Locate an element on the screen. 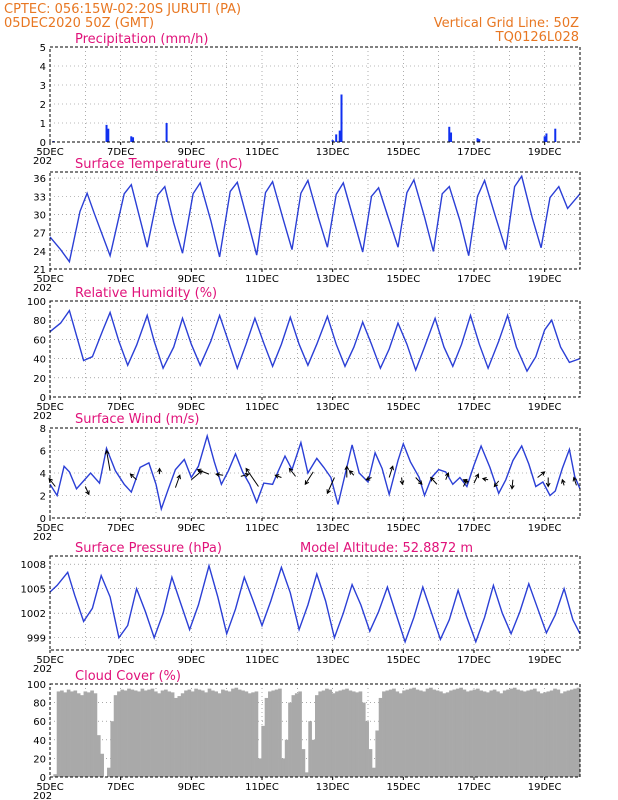 The height and width of the screenshot is (800, 618). run-code: TQ0126L028 is located at coordinates (537, 37).